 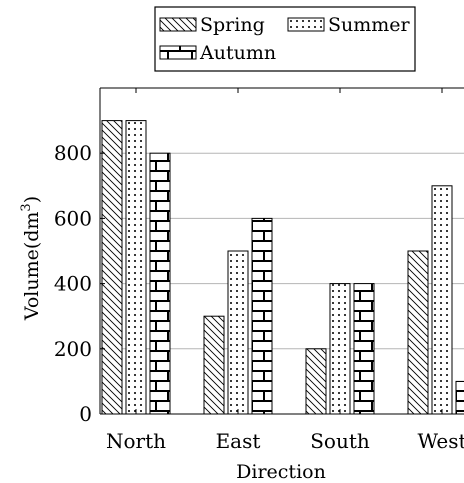 What do you see at coordinates (306, 24) in the screenshot?
I see `legend-swatch-summer` at bounding box center [306, 24].